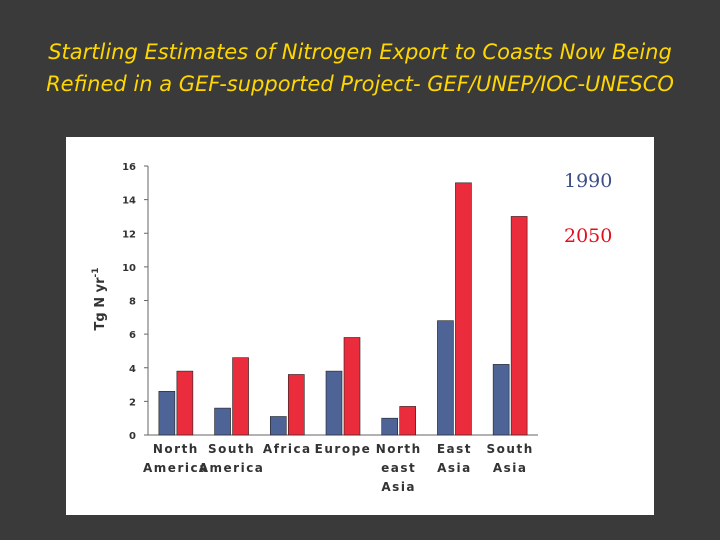 Image resolution: width=720 pixels, height=540 pixels. Describe the element at coordinates (454, 449) in the screenshot. I see `x-category-label: East` at that location.